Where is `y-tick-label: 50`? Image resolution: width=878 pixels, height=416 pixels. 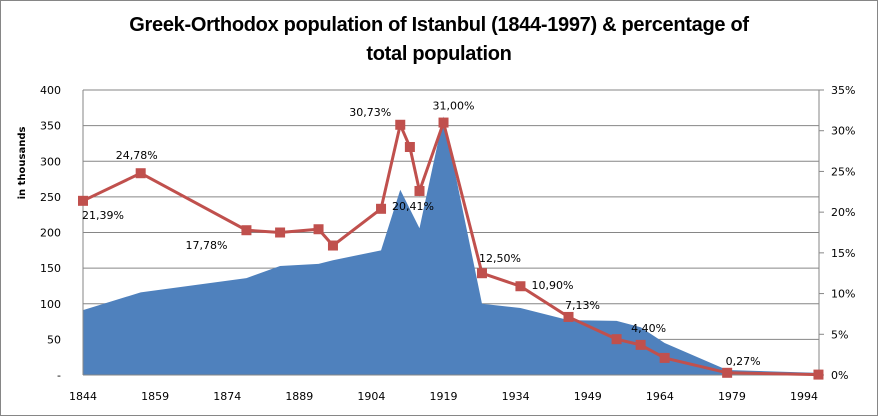 y-tick-label: 50 is located at coordinates (54, 339).